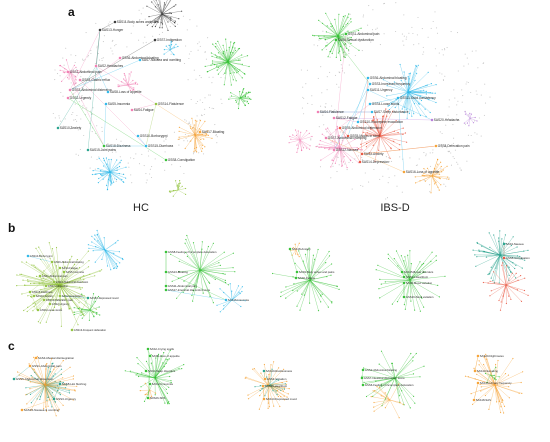 This screenshot has height=442, width=550. Describe the element at coordinates (279, 399) in the screenshot. I see `hub-node: SAS13-Depressed mood` at that location.